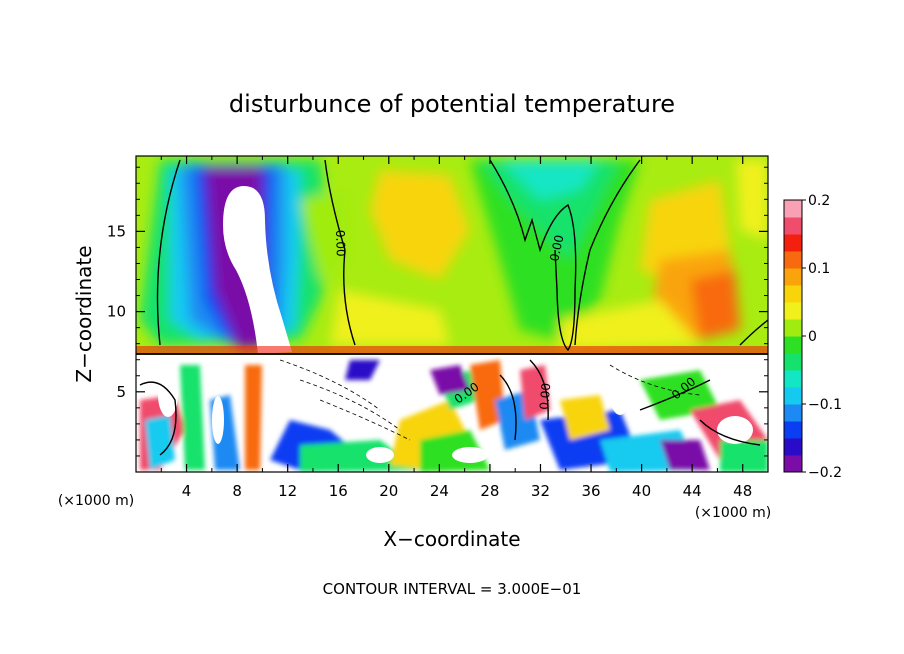  I want to click on y-tick-label: 5, so click(121, 392).